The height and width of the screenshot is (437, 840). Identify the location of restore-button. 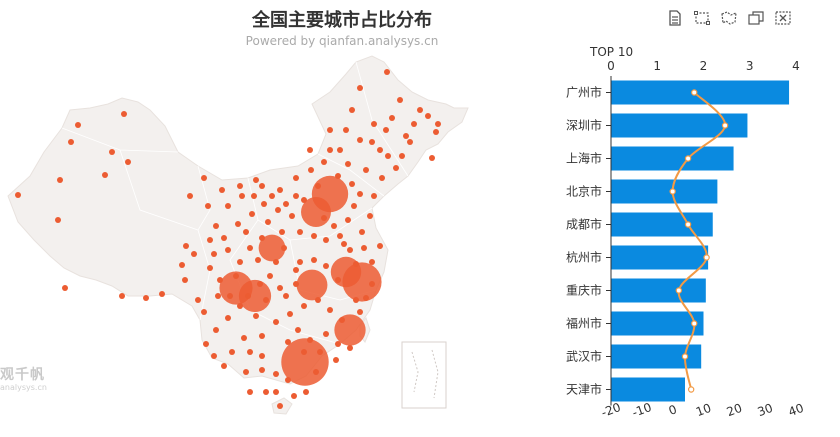
(756, 18).